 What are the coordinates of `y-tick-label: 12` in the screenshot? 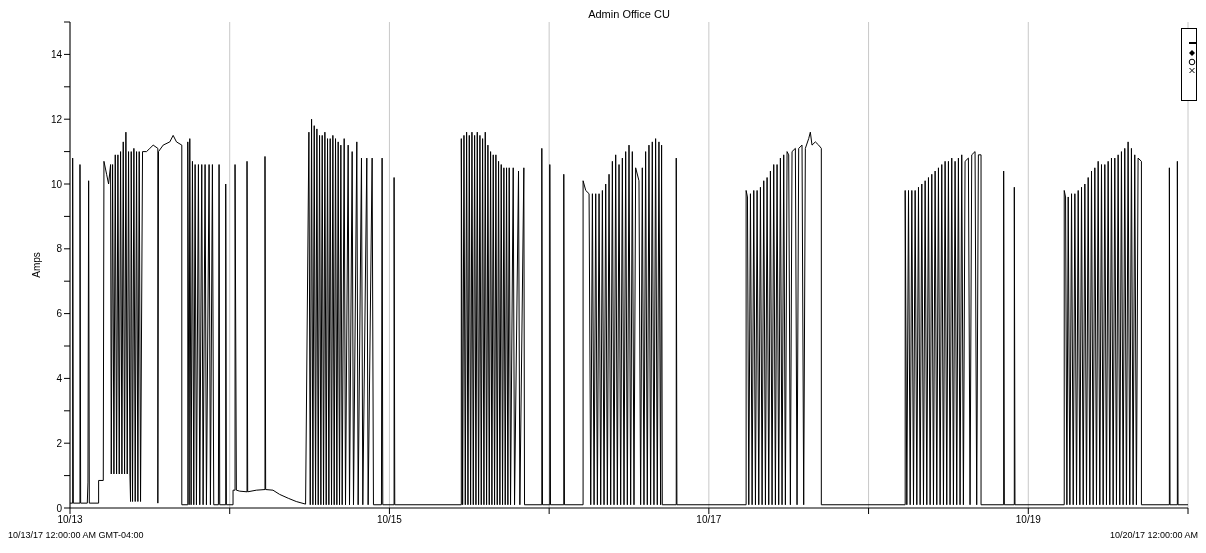 It's located at (56, 119).